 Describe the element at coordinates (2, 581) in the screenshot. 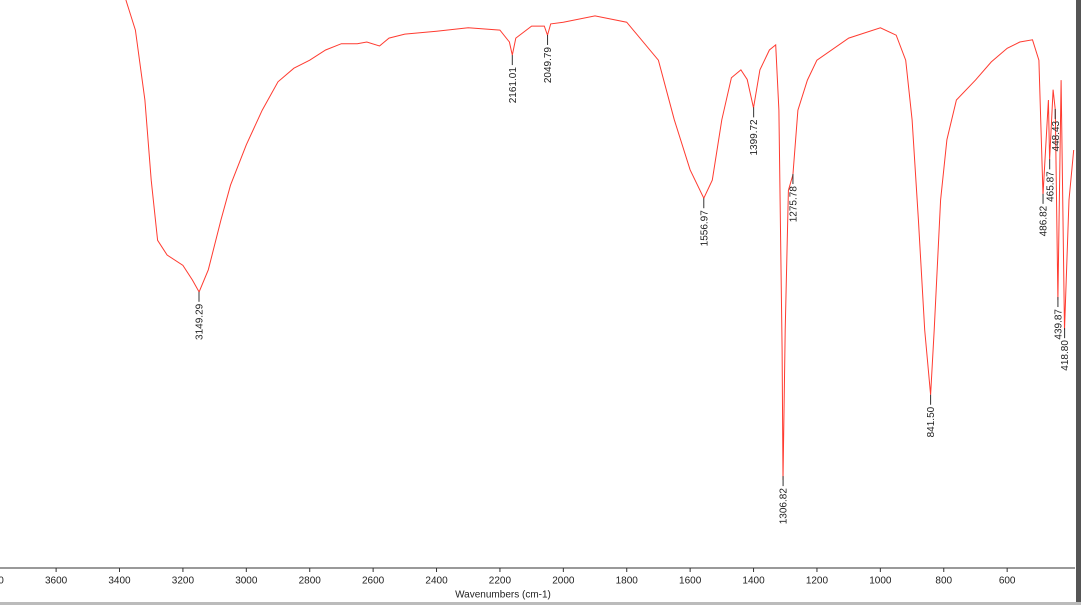

I see `x-tick-label: 3800` at that location.